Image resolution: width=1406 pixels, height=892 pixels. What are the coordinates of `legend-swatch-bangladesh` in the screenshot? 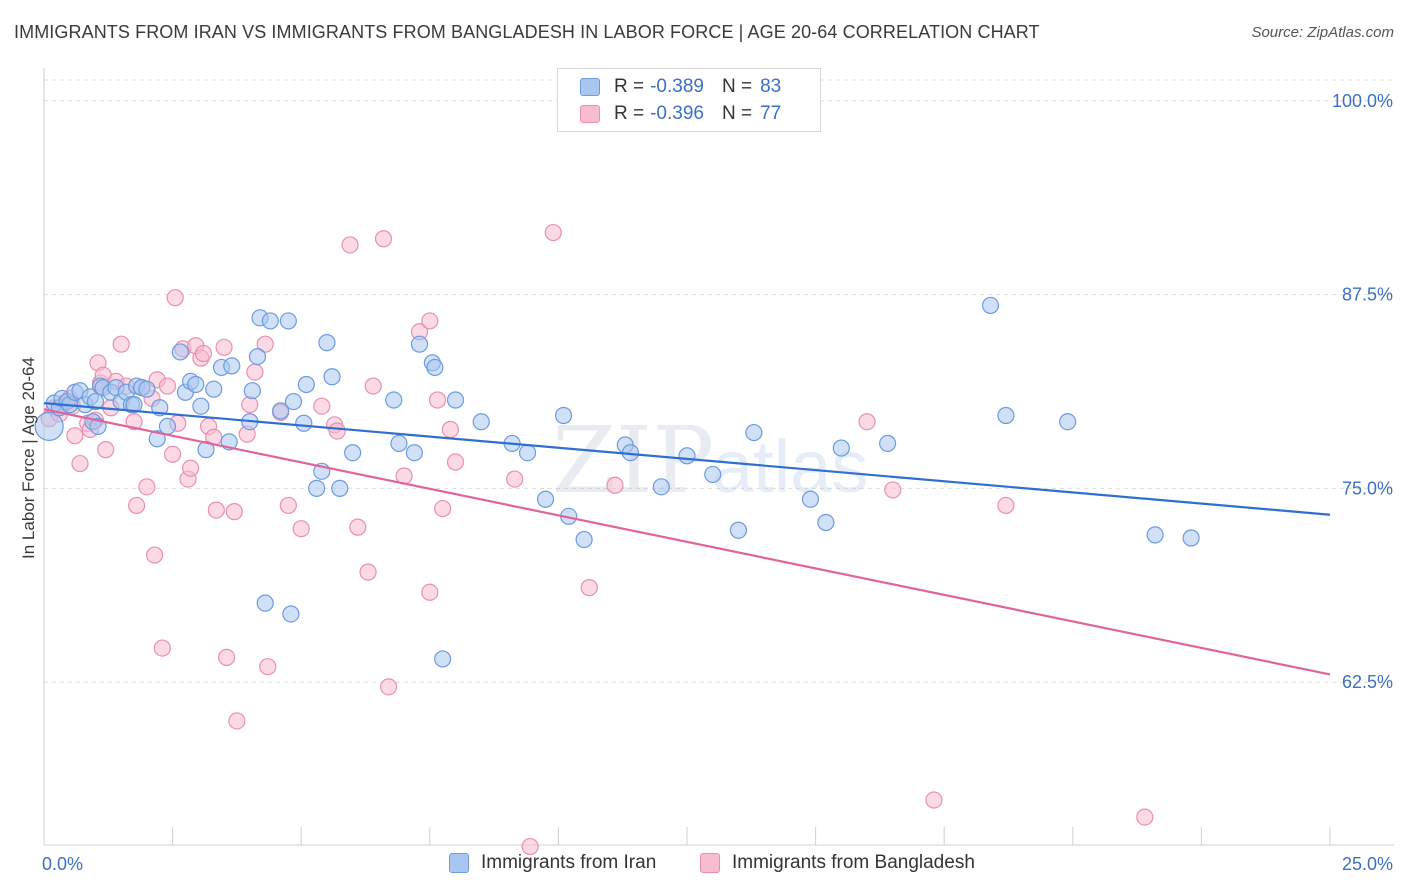 It's located at (590, 114).